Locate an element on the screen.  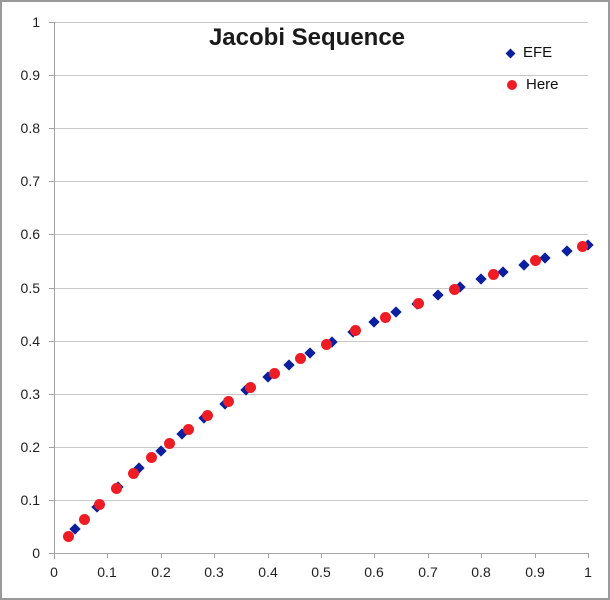
y-tick-label: 0.5 is located at coordinates (30, 288).